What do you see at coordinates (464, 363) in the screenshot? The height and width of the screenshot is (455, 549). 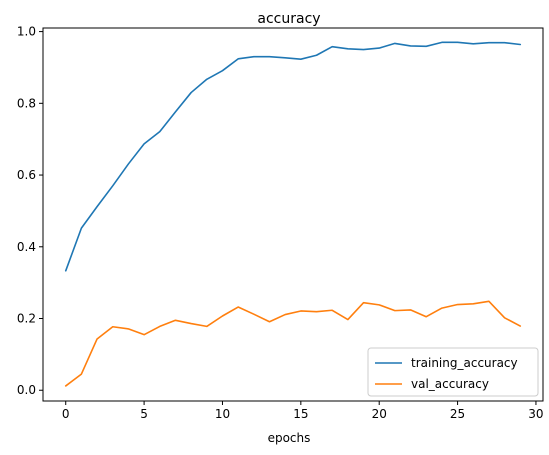 I see `legend-label: training_accuracy` at bounding box center [464, 363].